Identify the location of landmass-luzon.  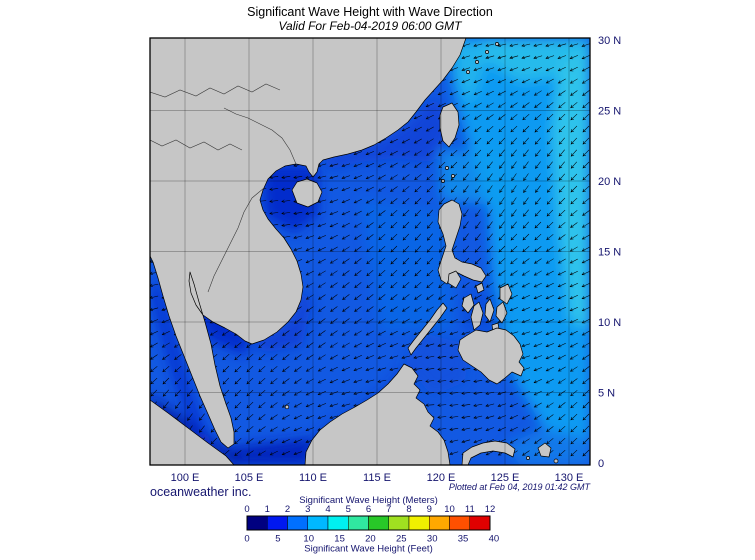
(462, 242).